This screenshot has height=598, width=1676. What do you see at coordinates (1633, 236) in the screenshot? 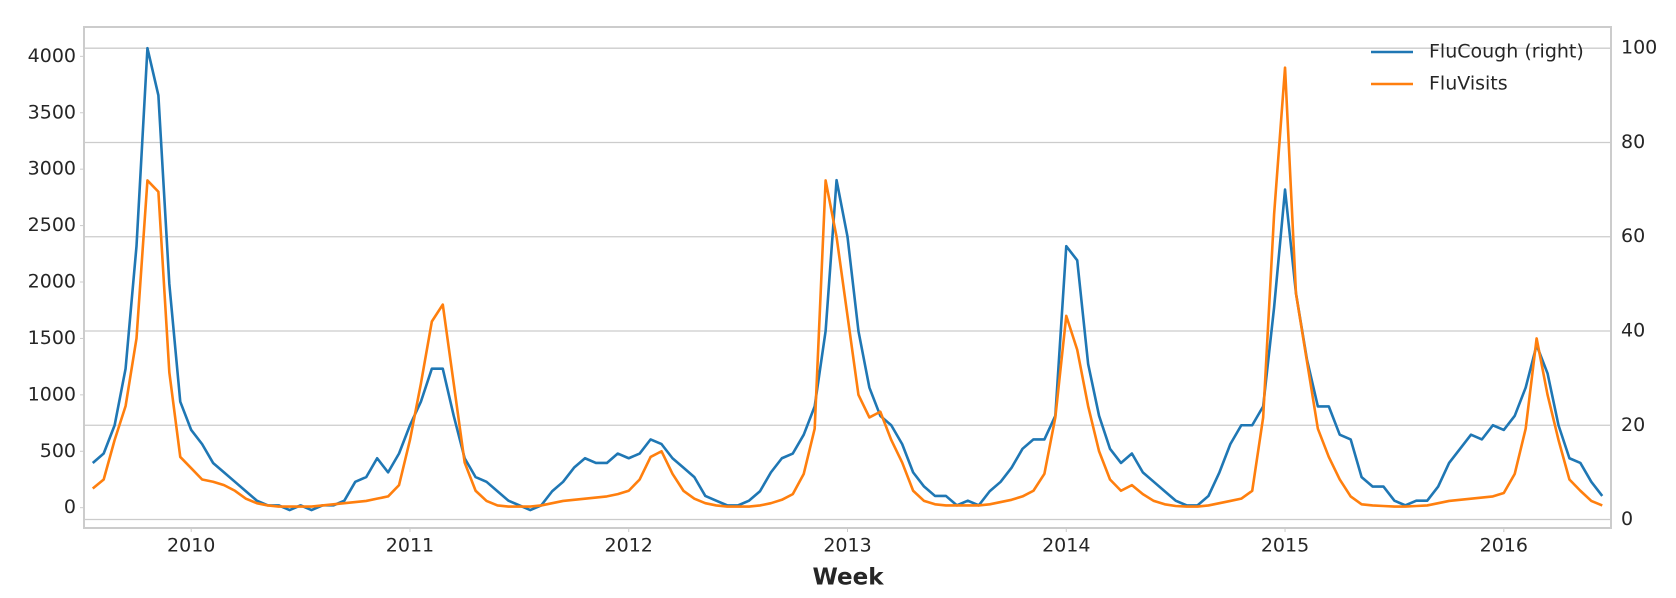
I see `y2-tick-label: 60` at bounding box center [1633, 236].